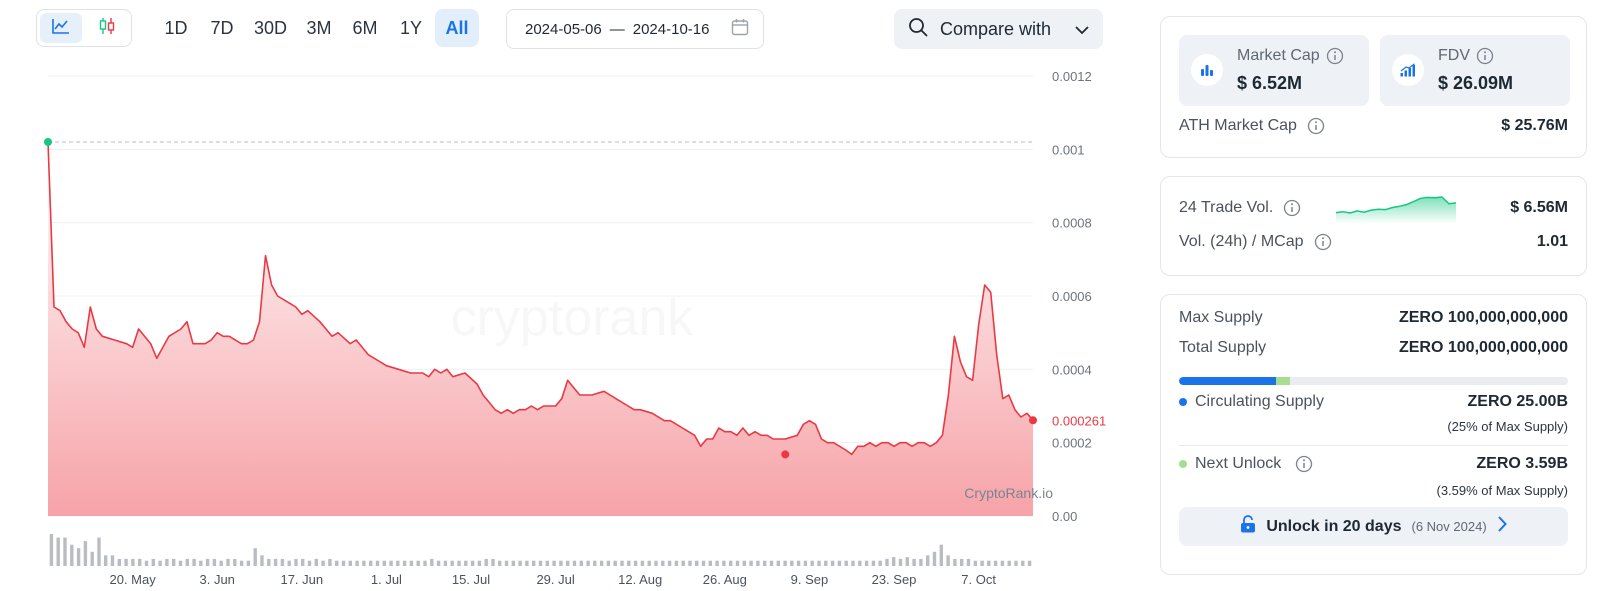 The width and height of the screenshot is (1600, 591). What do you see at coordinates (222, 27) in the screenshot?
I see `range-7d: 7D` at bounding box center [222, 27].